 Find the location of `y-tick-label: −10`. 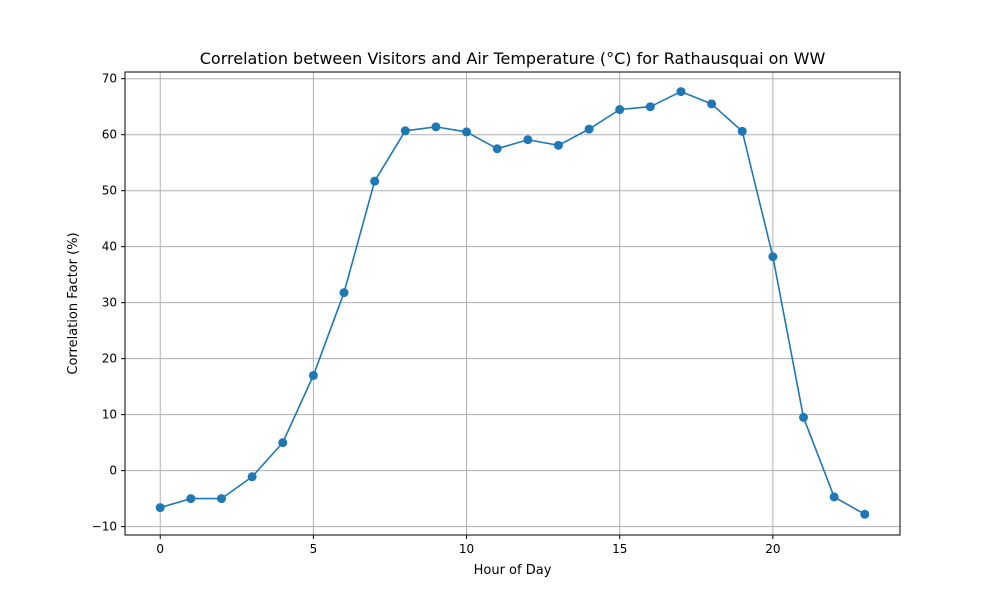

y-tick-label: −10 is located at coordinates (104, 527).